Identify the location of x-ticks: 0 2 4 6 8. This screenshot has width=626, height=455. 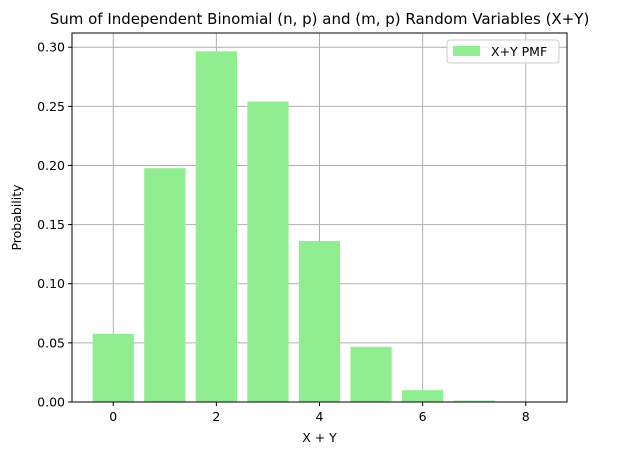
(319, 413).